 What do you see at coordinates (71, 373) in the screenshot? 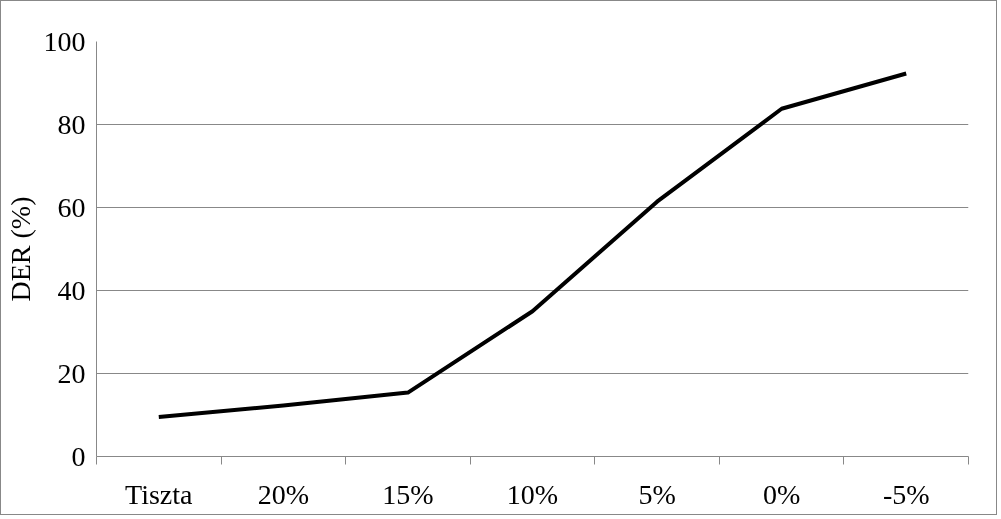
I see `y-tick-label: 20` at bounding box center [71, 373].